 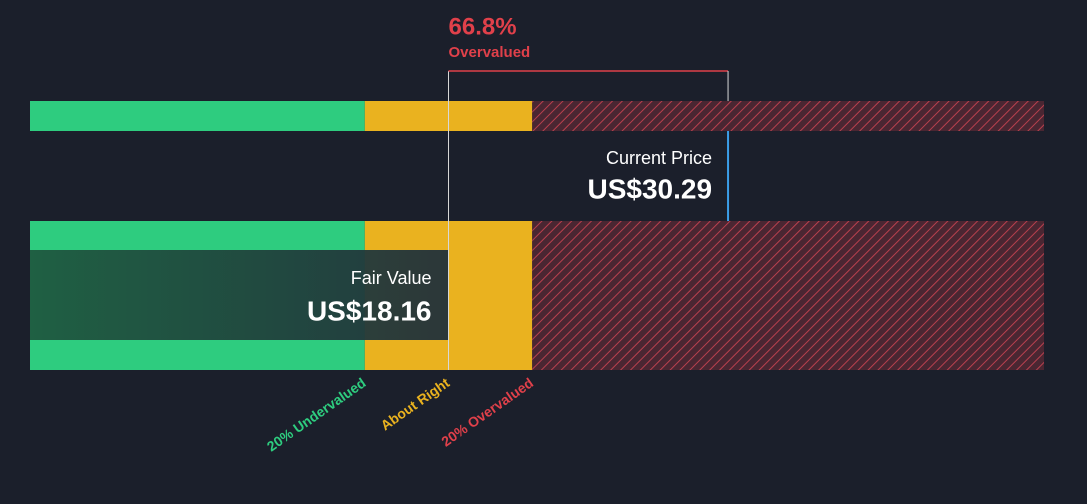 I want to click on current-price-label: US$30.29, so click(x=649, y=188).